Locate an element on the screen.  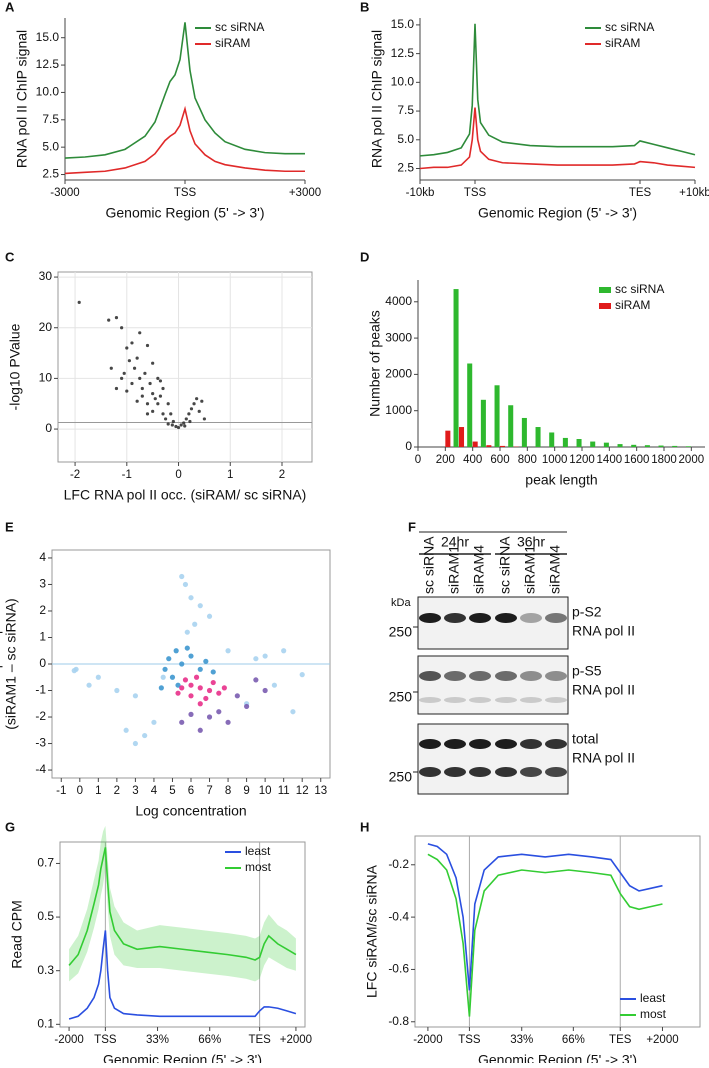
legend-label: siRAM is located at coordinates (632, 305).